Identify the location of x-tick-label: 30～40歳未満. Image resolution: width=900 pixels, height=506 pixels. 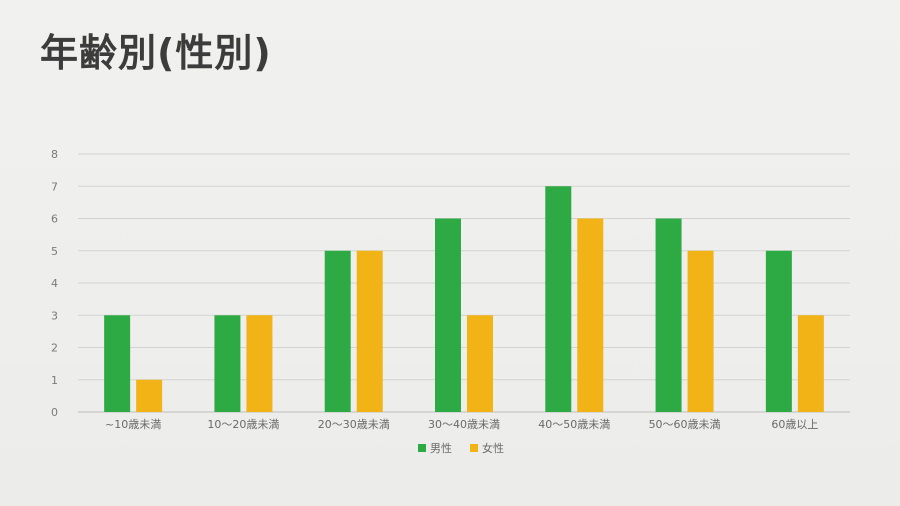
(464, 424).